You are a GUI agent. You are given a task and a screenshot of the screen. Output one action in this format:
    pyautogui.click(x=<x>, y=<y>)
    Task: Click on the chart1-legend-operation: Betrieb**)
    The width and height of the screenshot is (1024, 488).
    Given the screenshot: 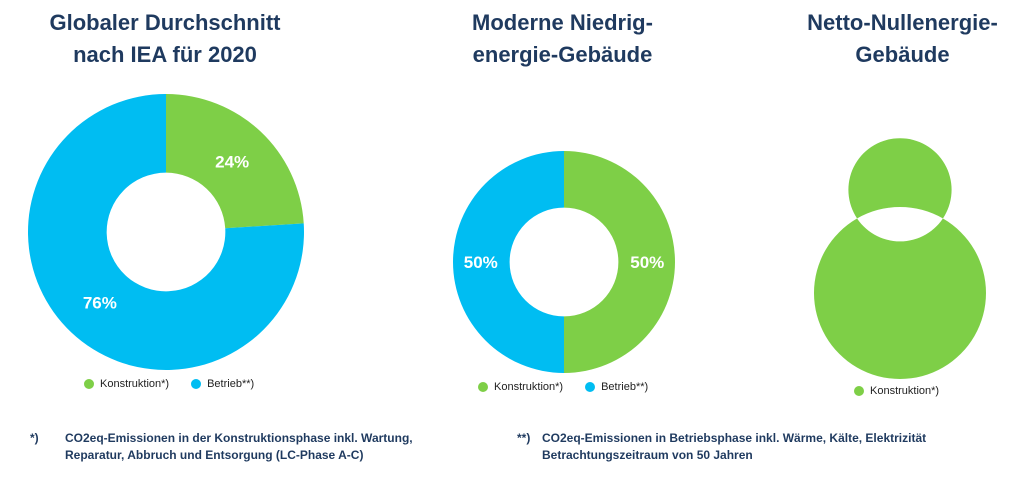 What is the action you would take?
    pyautogui.click(x=222, y=384)
    